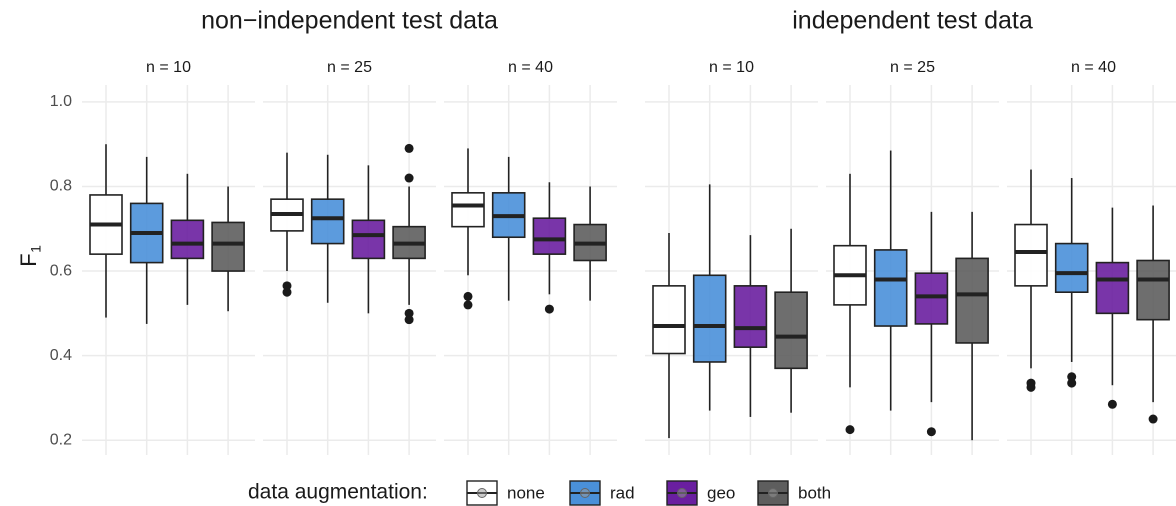  What do you see at coordinates (526, 492) in the screenshot?
I see `legend-label: none` at bounding box center [526, 492].